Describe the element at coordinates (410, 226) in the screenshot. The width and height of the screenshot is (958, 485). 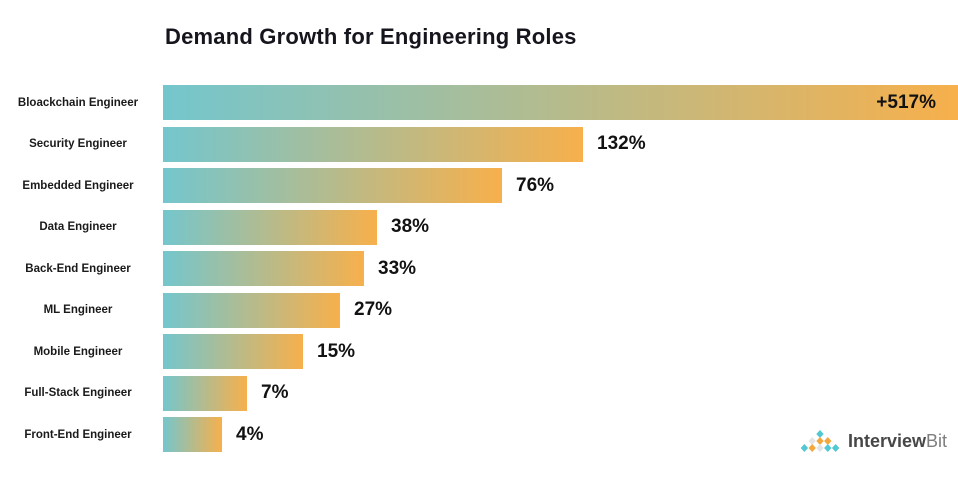
I see `bar-value-label: 38%` at that location.